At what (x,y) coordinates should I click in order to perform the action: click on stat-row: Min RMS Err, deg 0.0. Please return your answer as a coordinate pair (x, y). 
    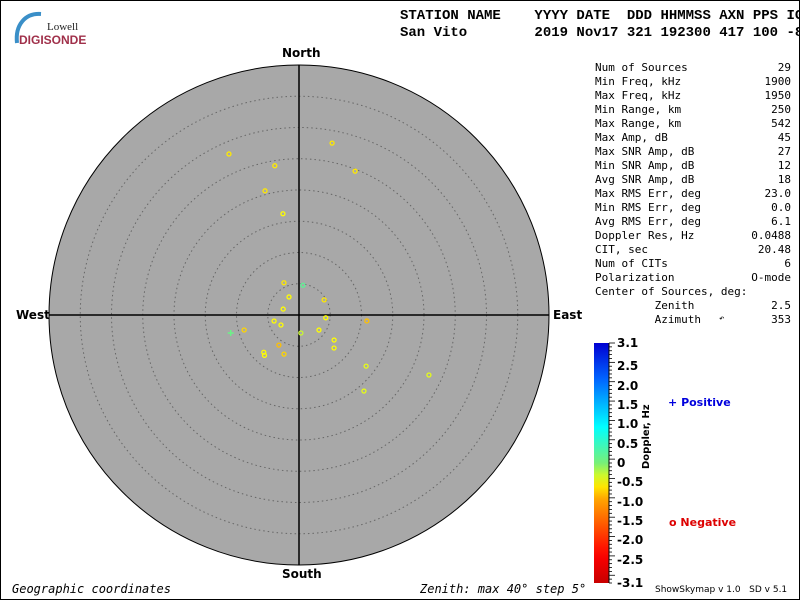
    Looking at the image, I should click on (693, 208).